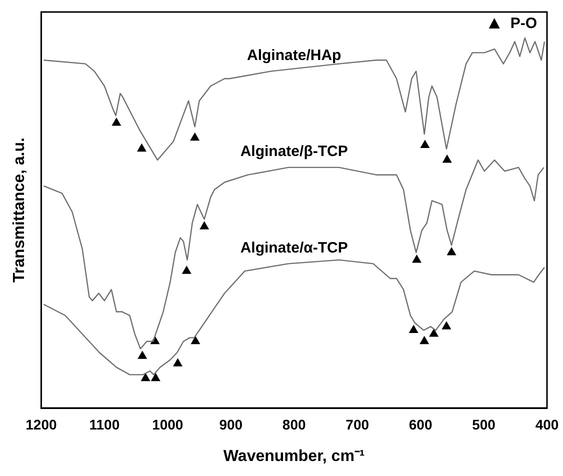 The image size is (563, 476). I want to click on series-label: Alginate/β-TCP, so click(294, 151).